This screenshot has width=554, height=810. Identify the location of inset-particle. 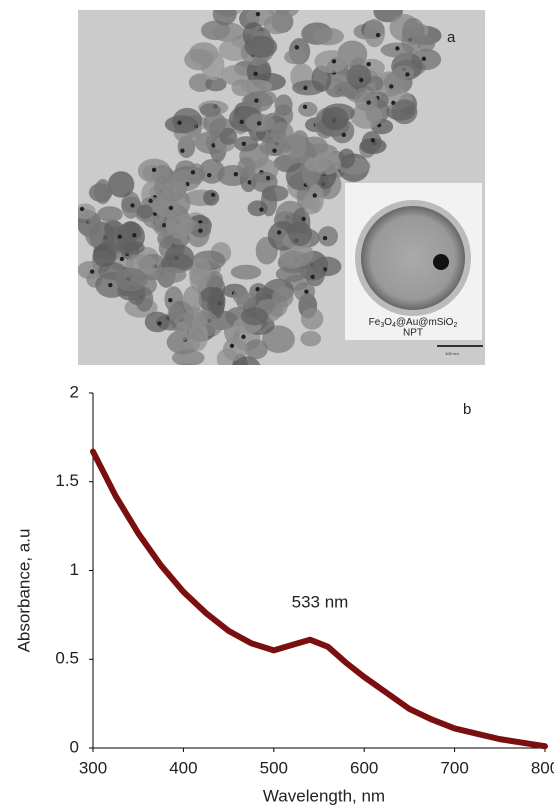
(413, 258).